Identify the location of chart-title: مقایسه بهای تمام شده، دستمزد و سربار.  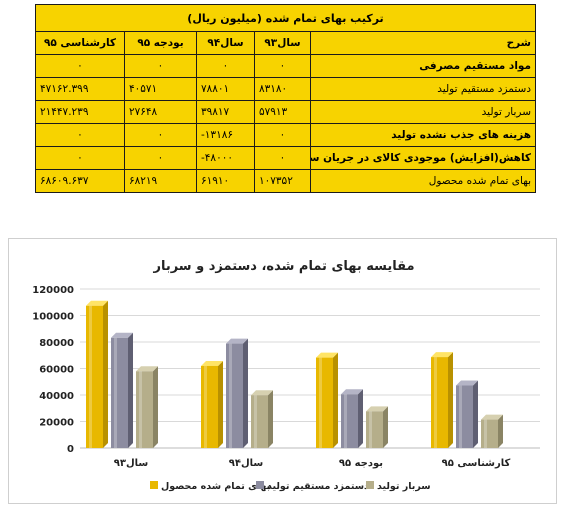
(283, 266).